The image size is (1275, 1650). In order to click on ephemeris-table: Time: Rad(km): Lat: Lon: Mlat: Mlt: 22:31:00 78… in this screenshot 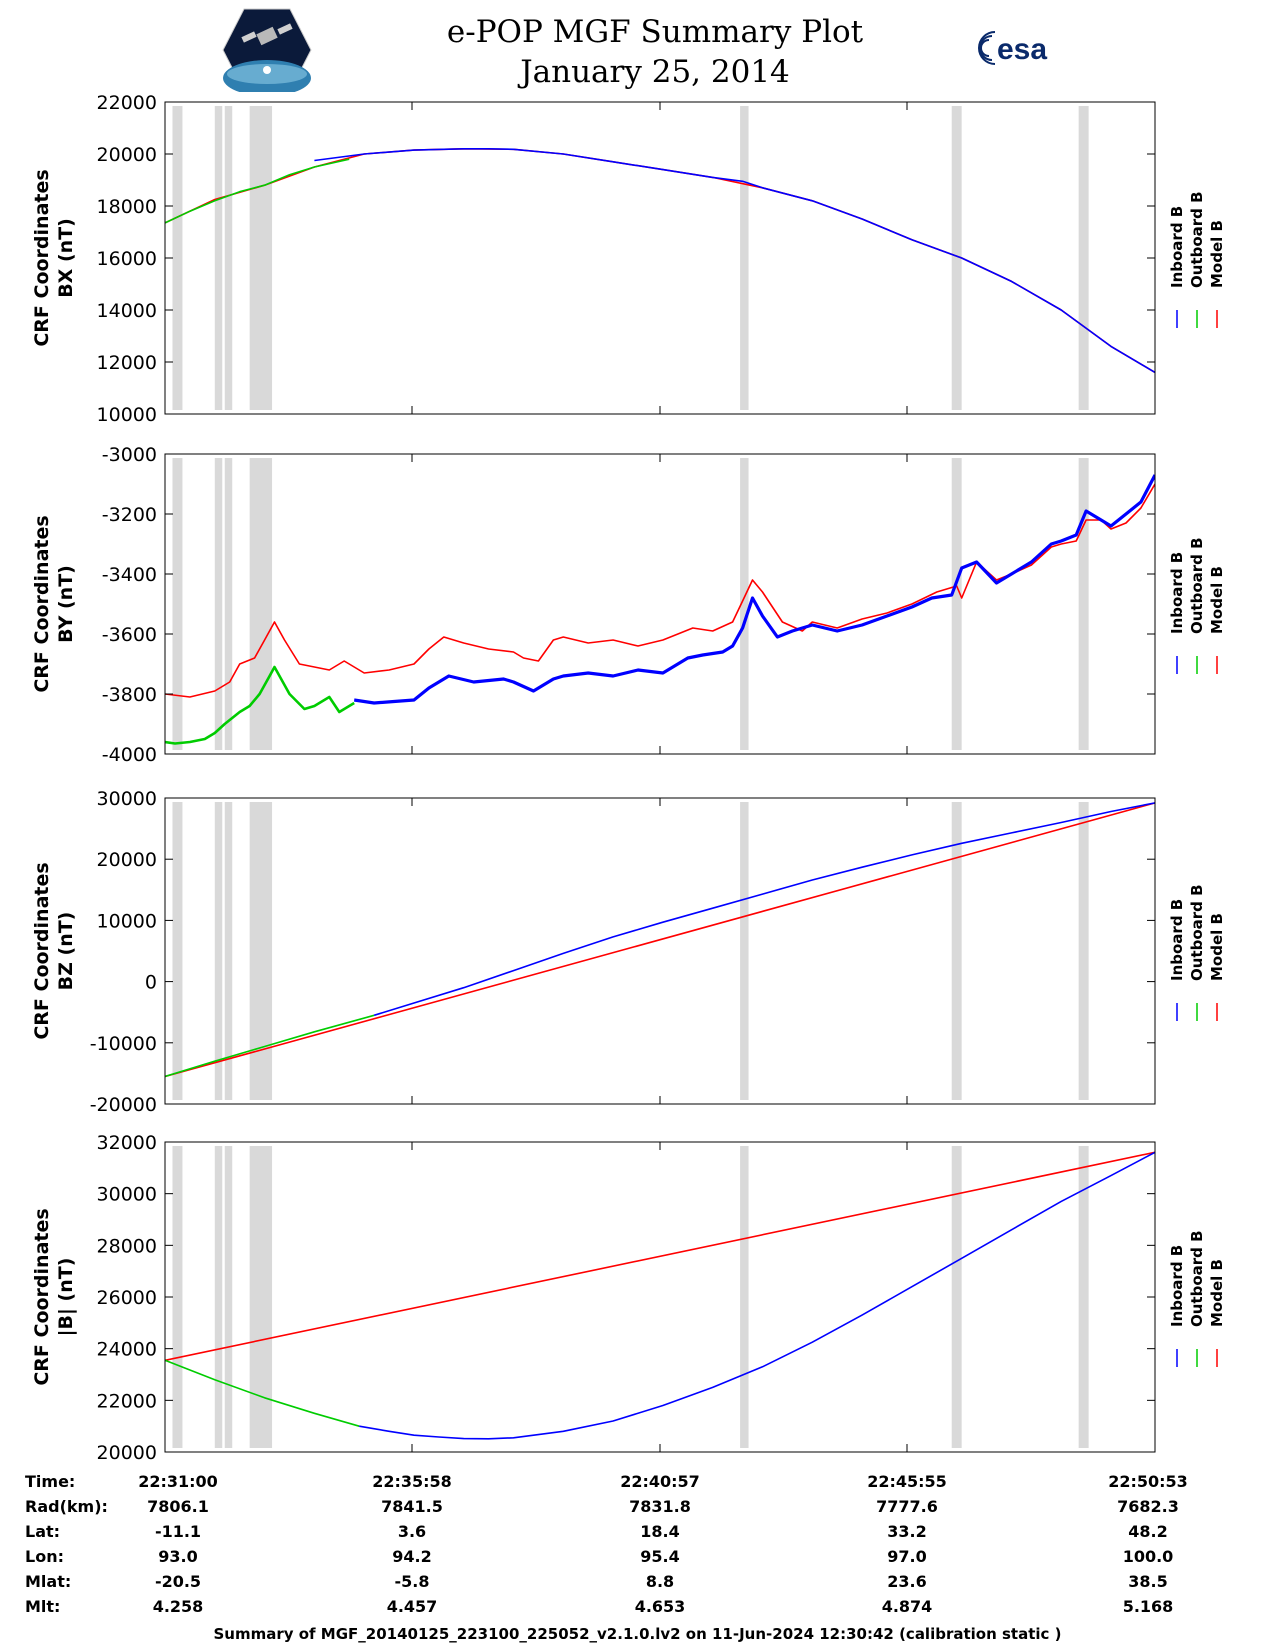, I will do `click(606, 1544)`.